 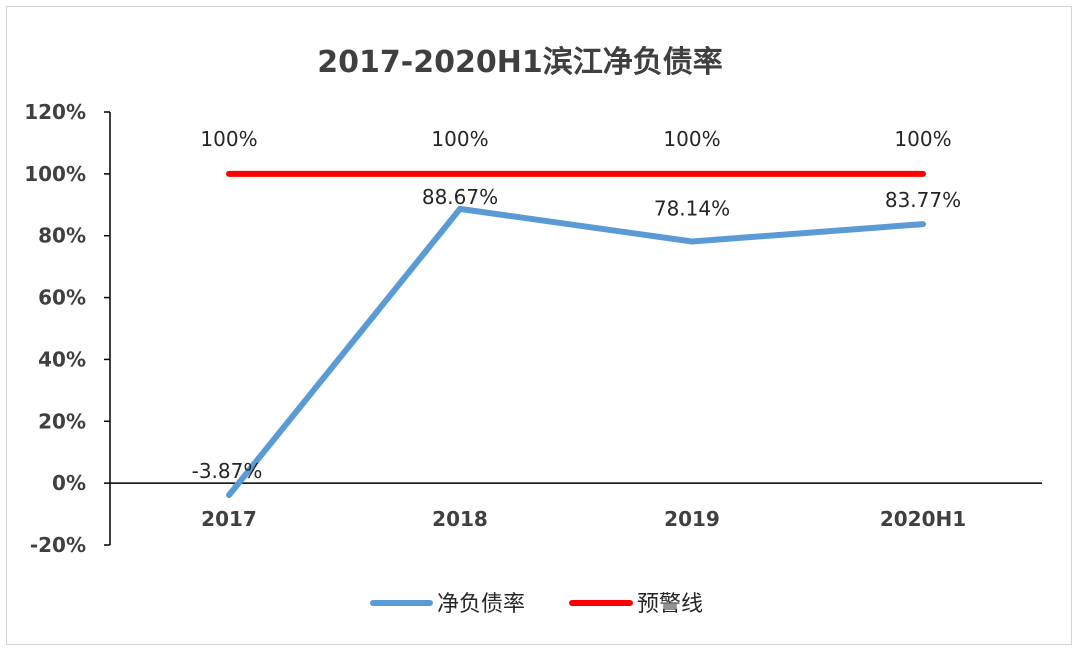 What do you see at coordinates (519, 62) in the screenshot?
I see `chart-title: 2017-2020H1滨江净负债率` at bounding box center [519, 62].